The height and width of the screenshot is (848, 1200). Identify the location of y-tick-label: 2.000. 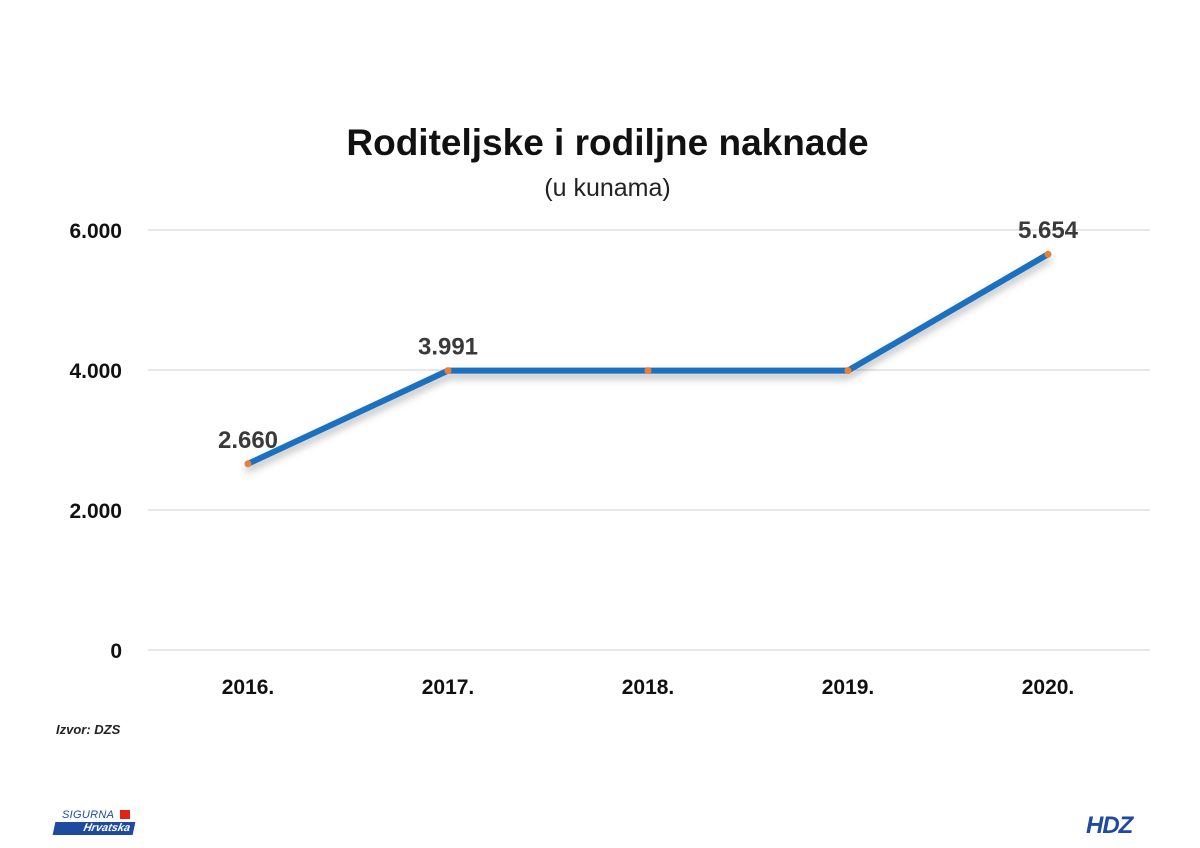
(95, 511).